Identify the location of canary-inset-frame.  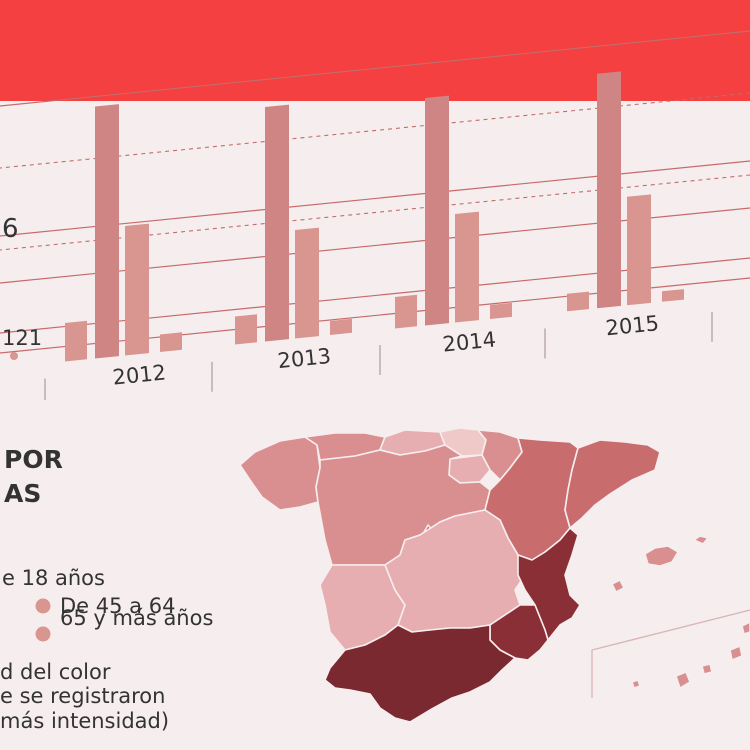
(670, 653).